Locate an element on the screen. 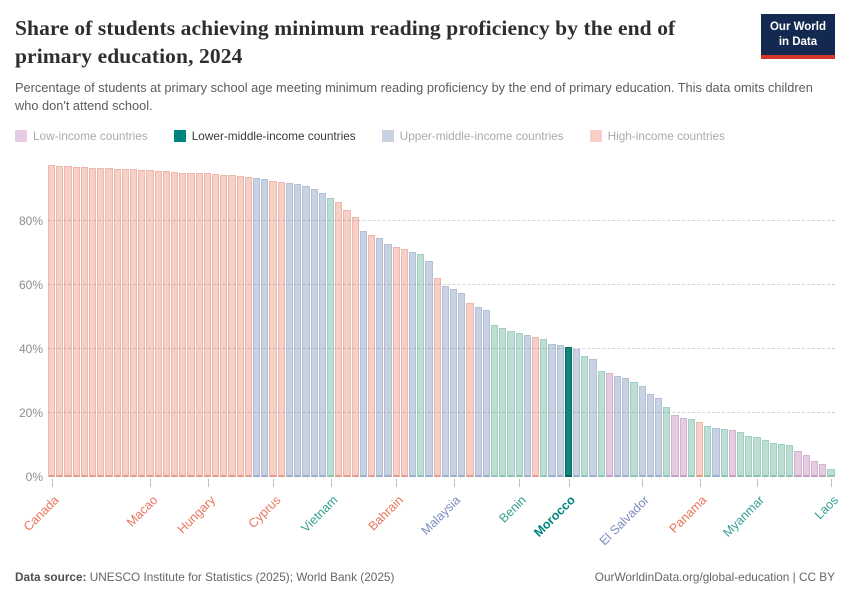  x-axis-label-hungary: Hungary is located at coordinates (196, 514).